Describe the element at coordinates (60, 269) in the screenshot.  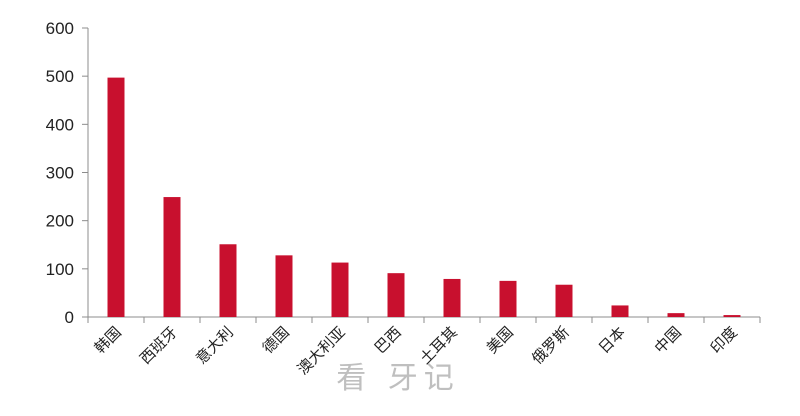
I see `y-tick-label: 100` at that location.